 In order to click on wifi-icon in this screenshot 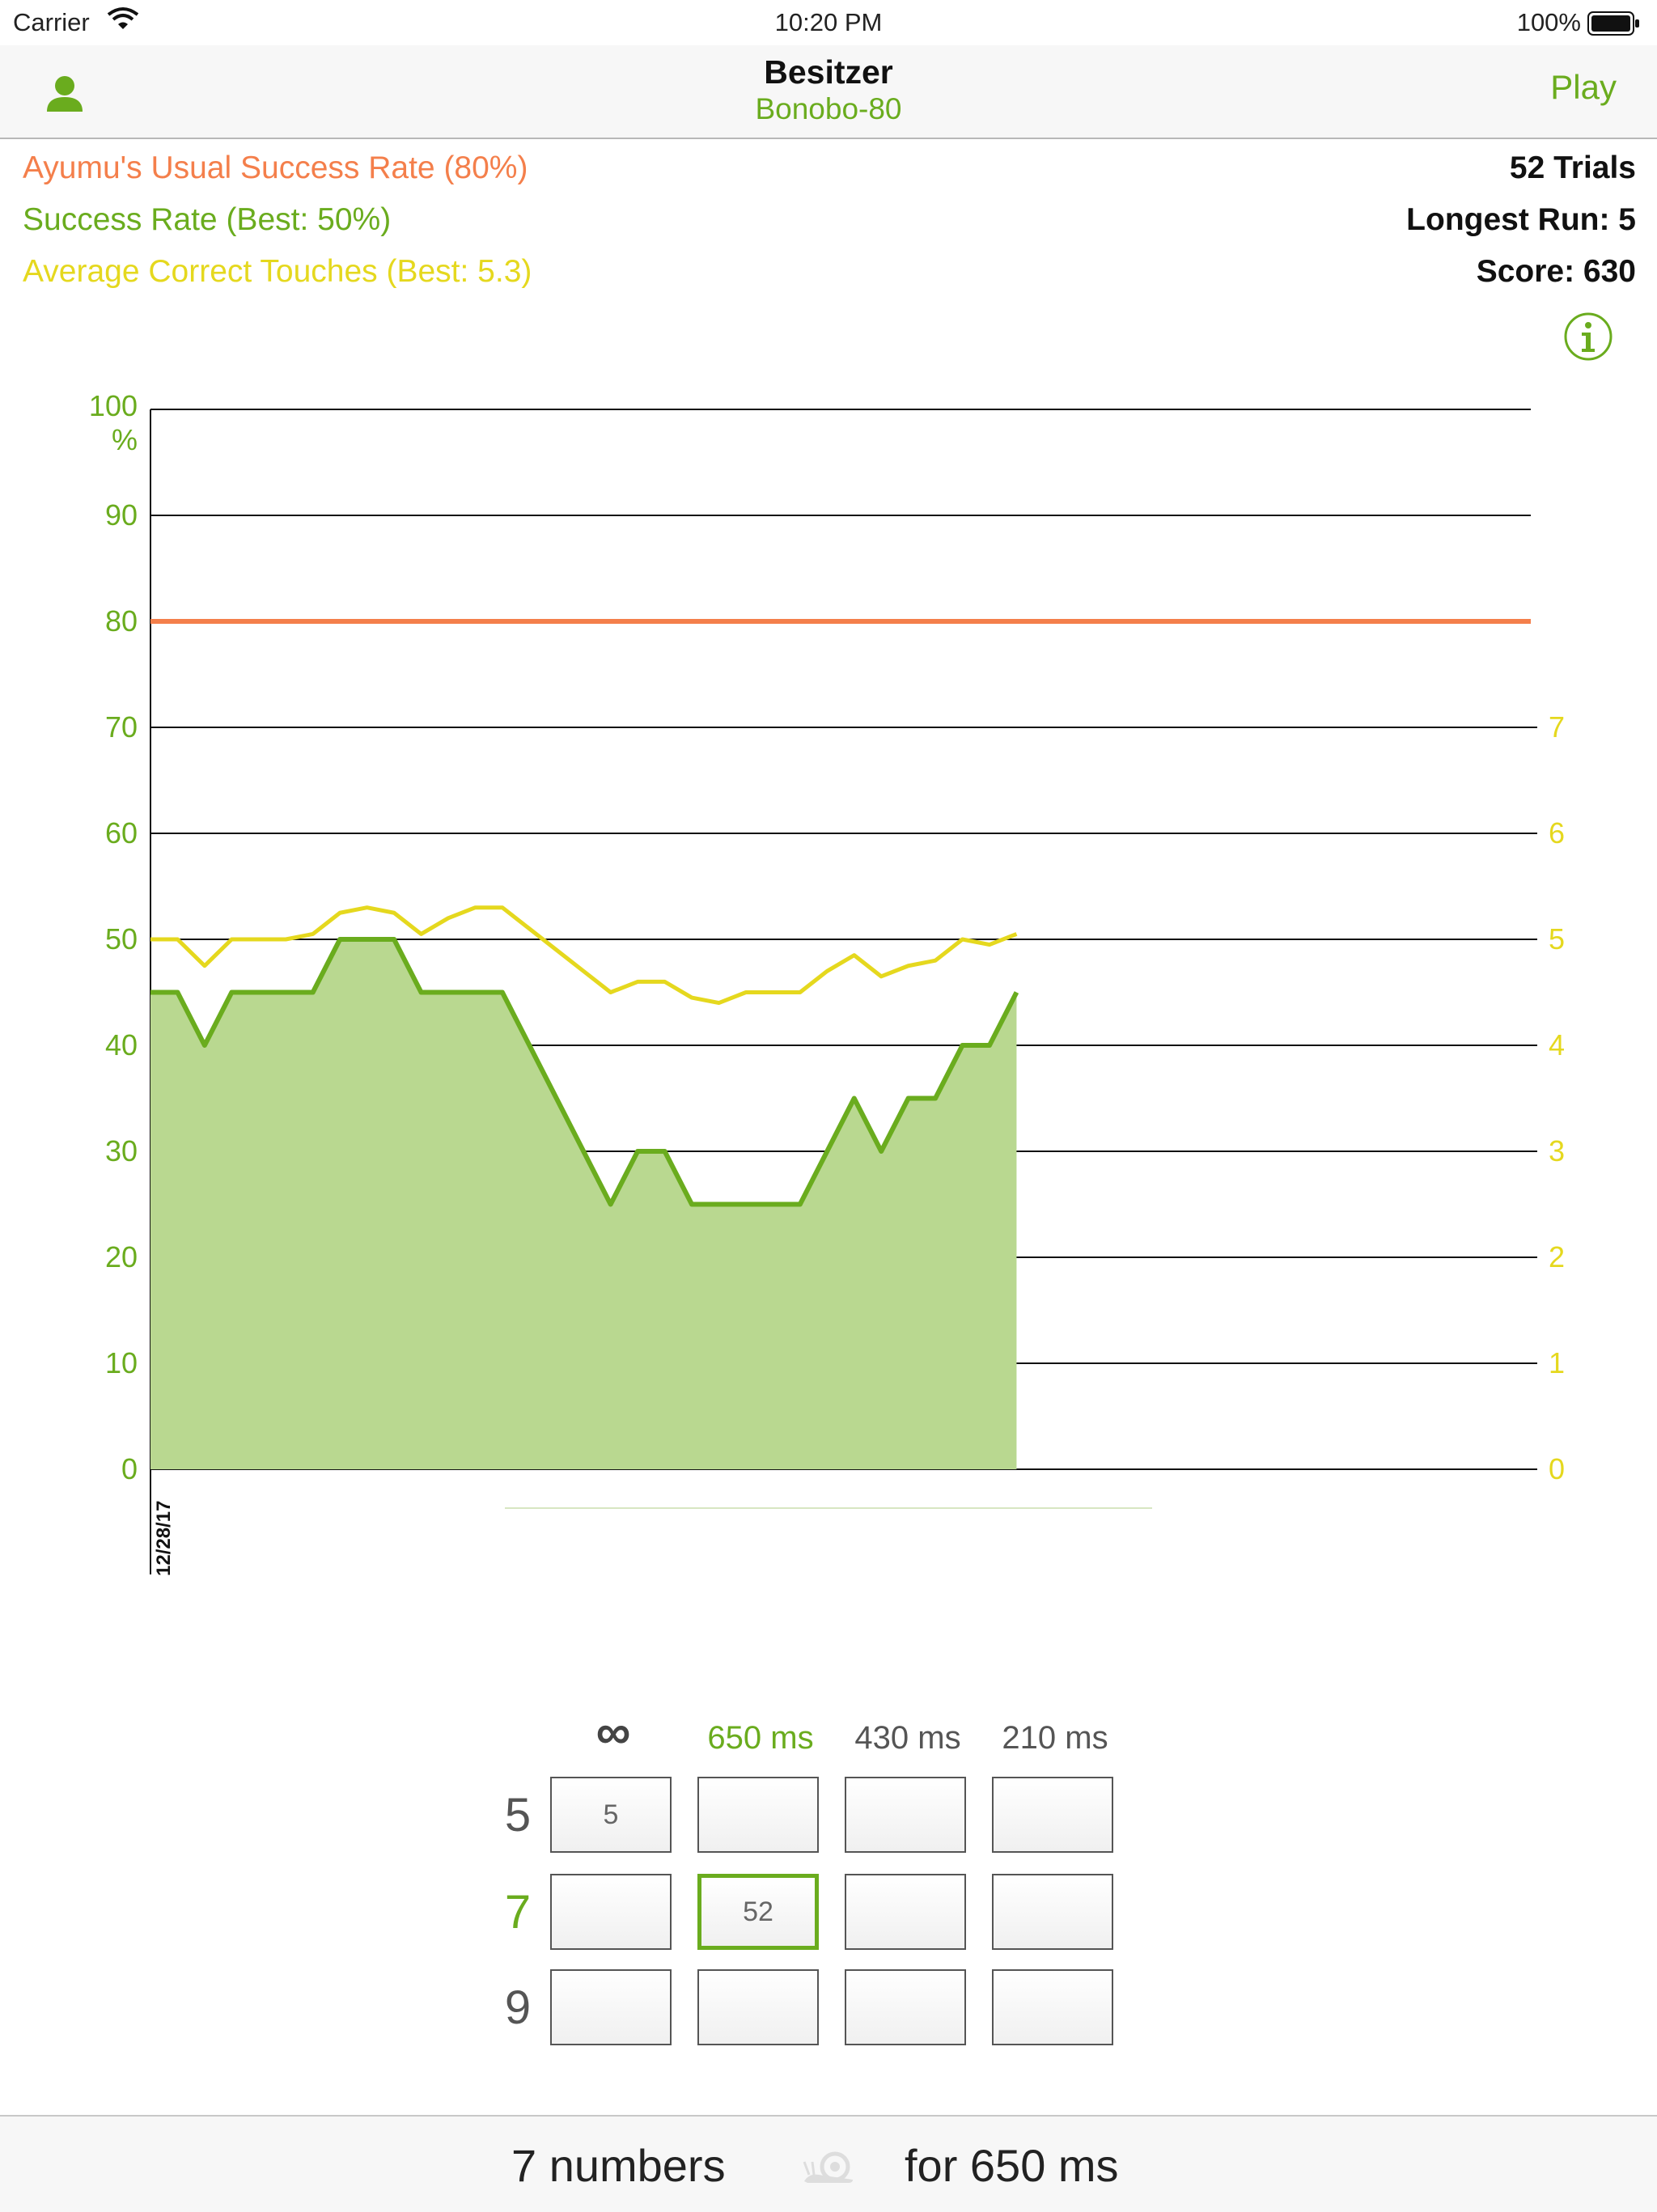, I will do `click(123, 21)`.